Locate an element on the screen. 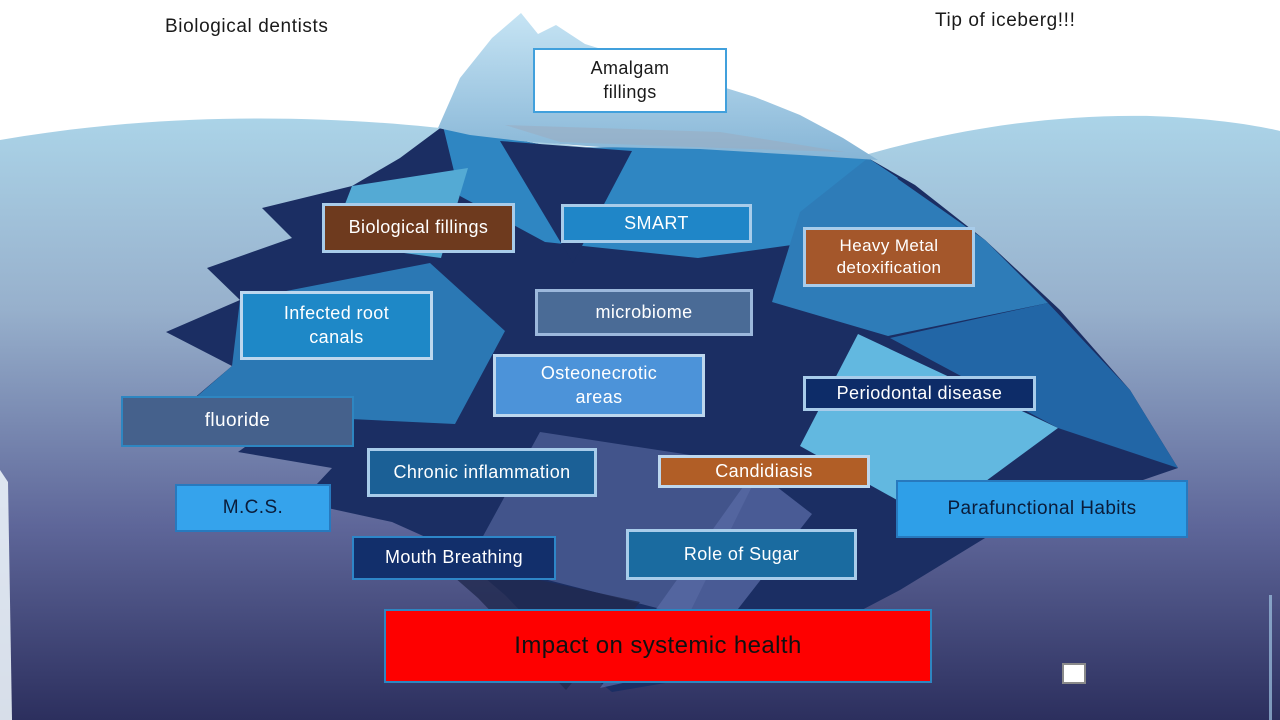 This screenshot has width=1280, height=720. iceberg-box-impact-systemic-health: Impact on systemic health is located at coordinates (658, 646).